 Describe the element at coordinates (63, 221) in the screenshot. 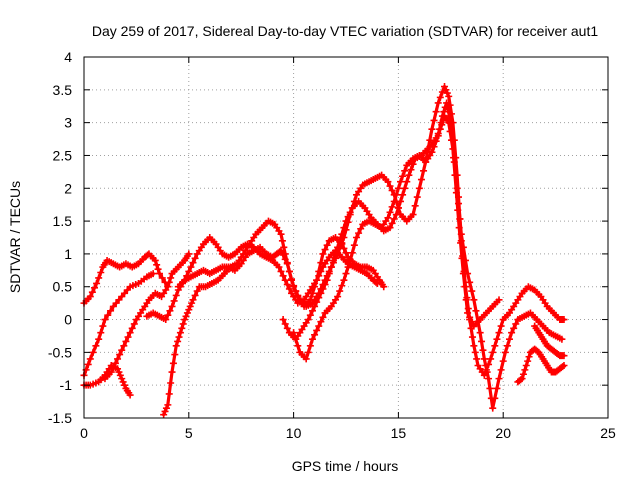

I see `y-tick-label: 1.5` at that location.